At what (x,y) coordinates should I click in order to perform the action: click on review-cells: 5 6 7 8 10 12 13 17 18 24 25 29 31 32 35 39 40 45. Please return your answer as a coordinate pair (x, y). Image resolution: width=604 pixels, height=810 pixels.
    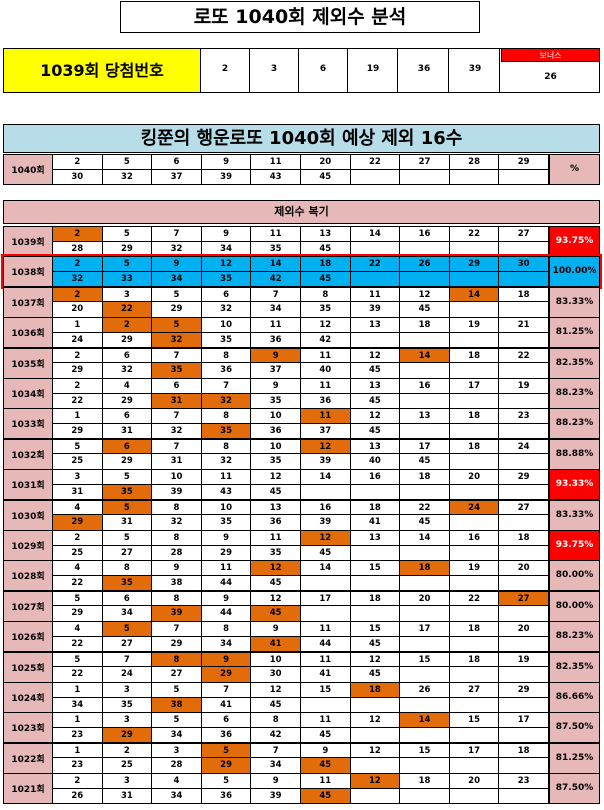
    Looking at the image, I should click on (301, 454).